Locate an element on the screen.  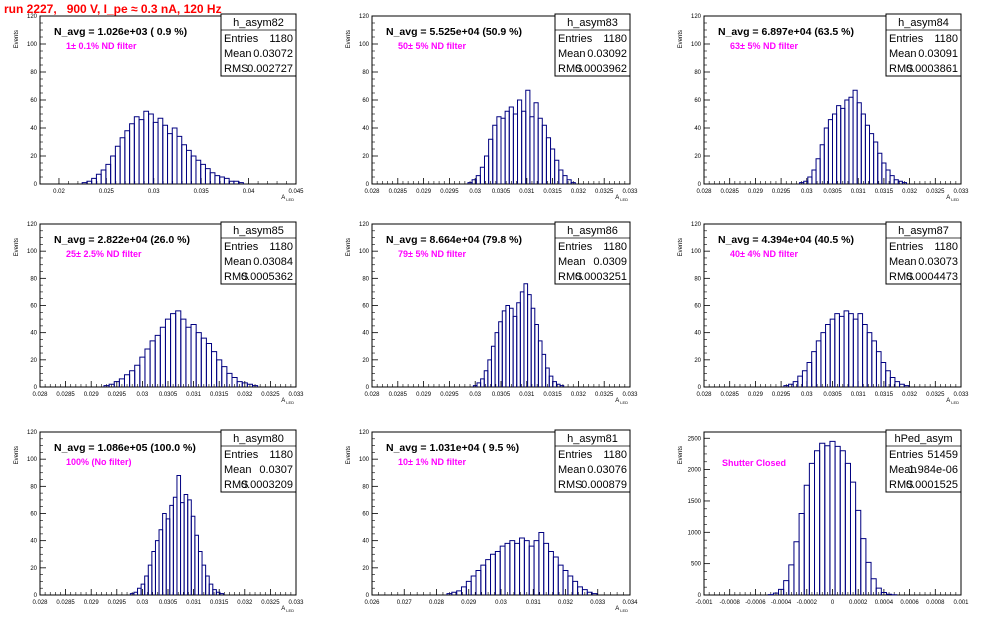
navg-label: N_avg = 1.086e+05 (100.0 %) is located at coordinates (125, 448).